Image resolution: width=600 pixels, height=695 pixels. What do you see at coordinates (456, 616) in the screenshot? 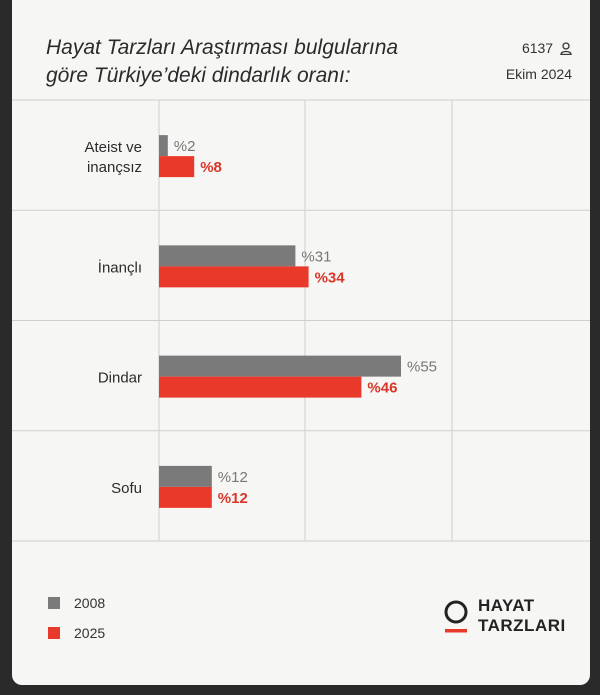
I see `logo-ring-icon` at bounding box center [456, 616].